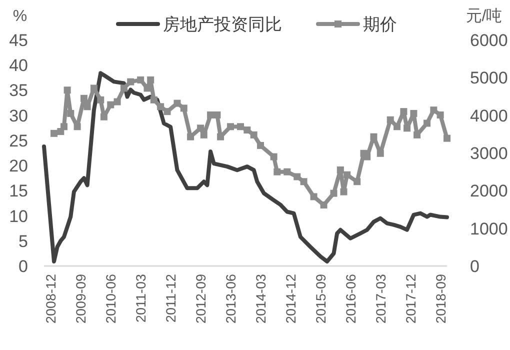  What do you see at coordinates (18, 116) in the screenshot?
I see `y-tick-label: 30` at bounding box center [18, 116].